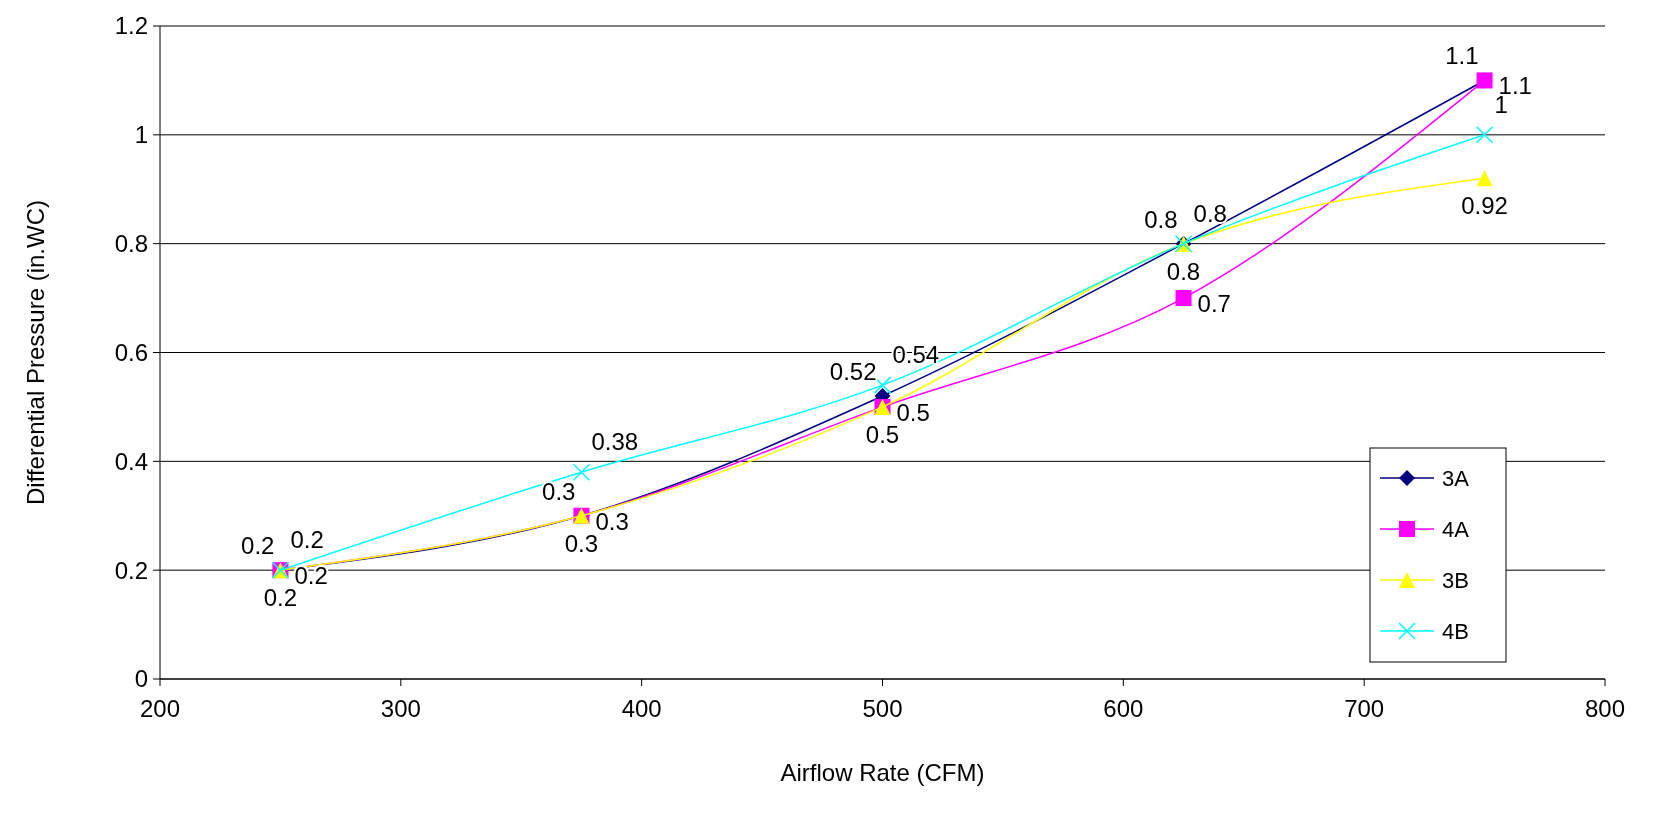  I want to click on y-tick-label: 0.6, so click(131, 352).